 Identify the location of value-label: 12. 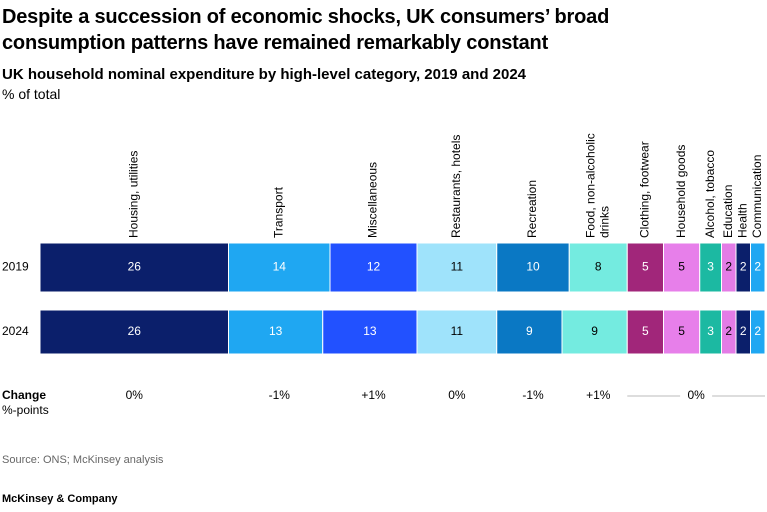
(374, 267).